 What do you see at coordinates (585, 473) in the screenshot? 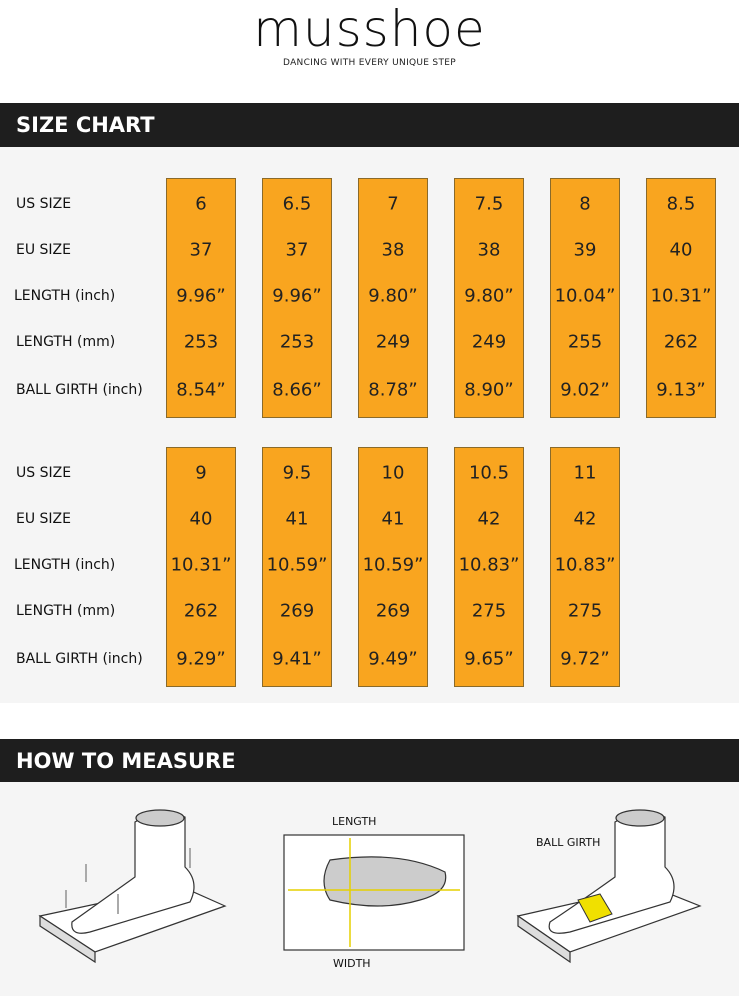
I see `size-cell: 11` at bounding box center [585, 473].